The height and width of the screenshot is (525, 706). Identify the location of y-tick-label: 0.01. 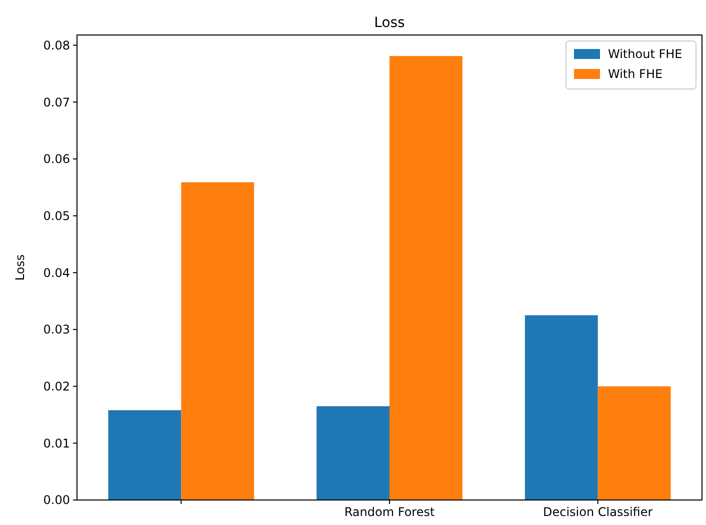
(56, 443).